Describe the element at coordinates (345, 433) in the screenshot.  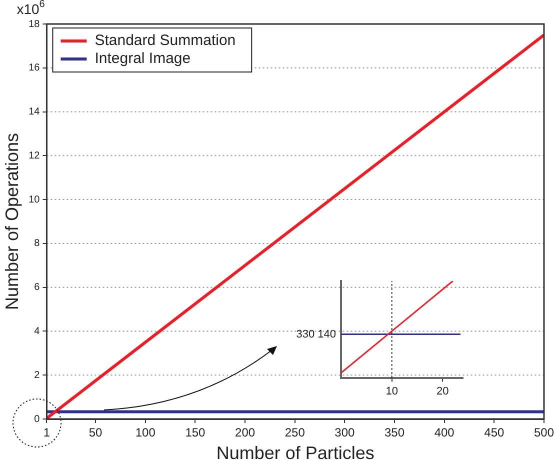
I see `x-tick-label: 300` at that location.